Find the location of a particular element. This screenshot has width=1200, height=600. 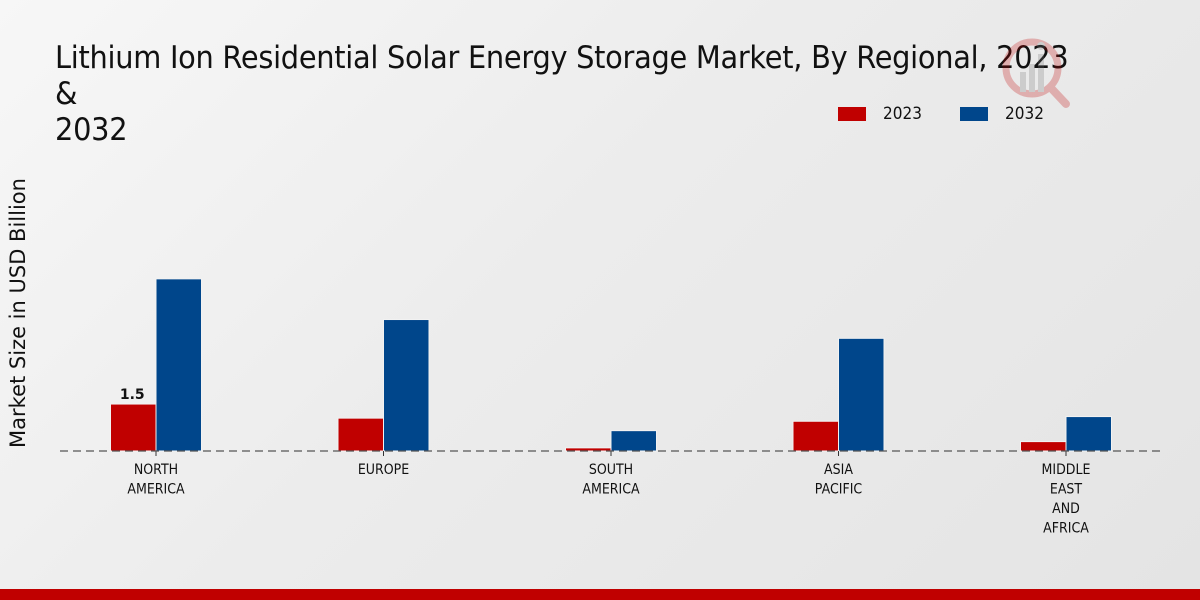

x-tick-label: EUROPE is located at coordinates (383, 470).